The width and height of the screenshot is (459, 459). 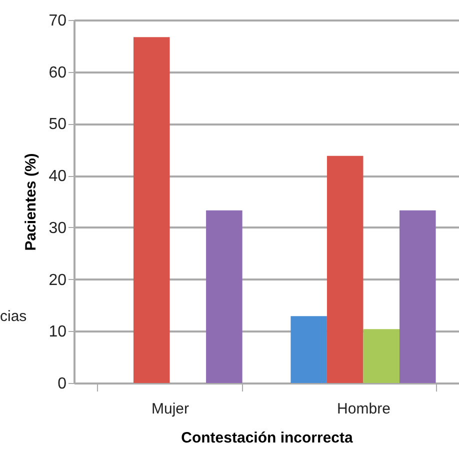 I want to click on text: cias, so click(x=13, y=316).